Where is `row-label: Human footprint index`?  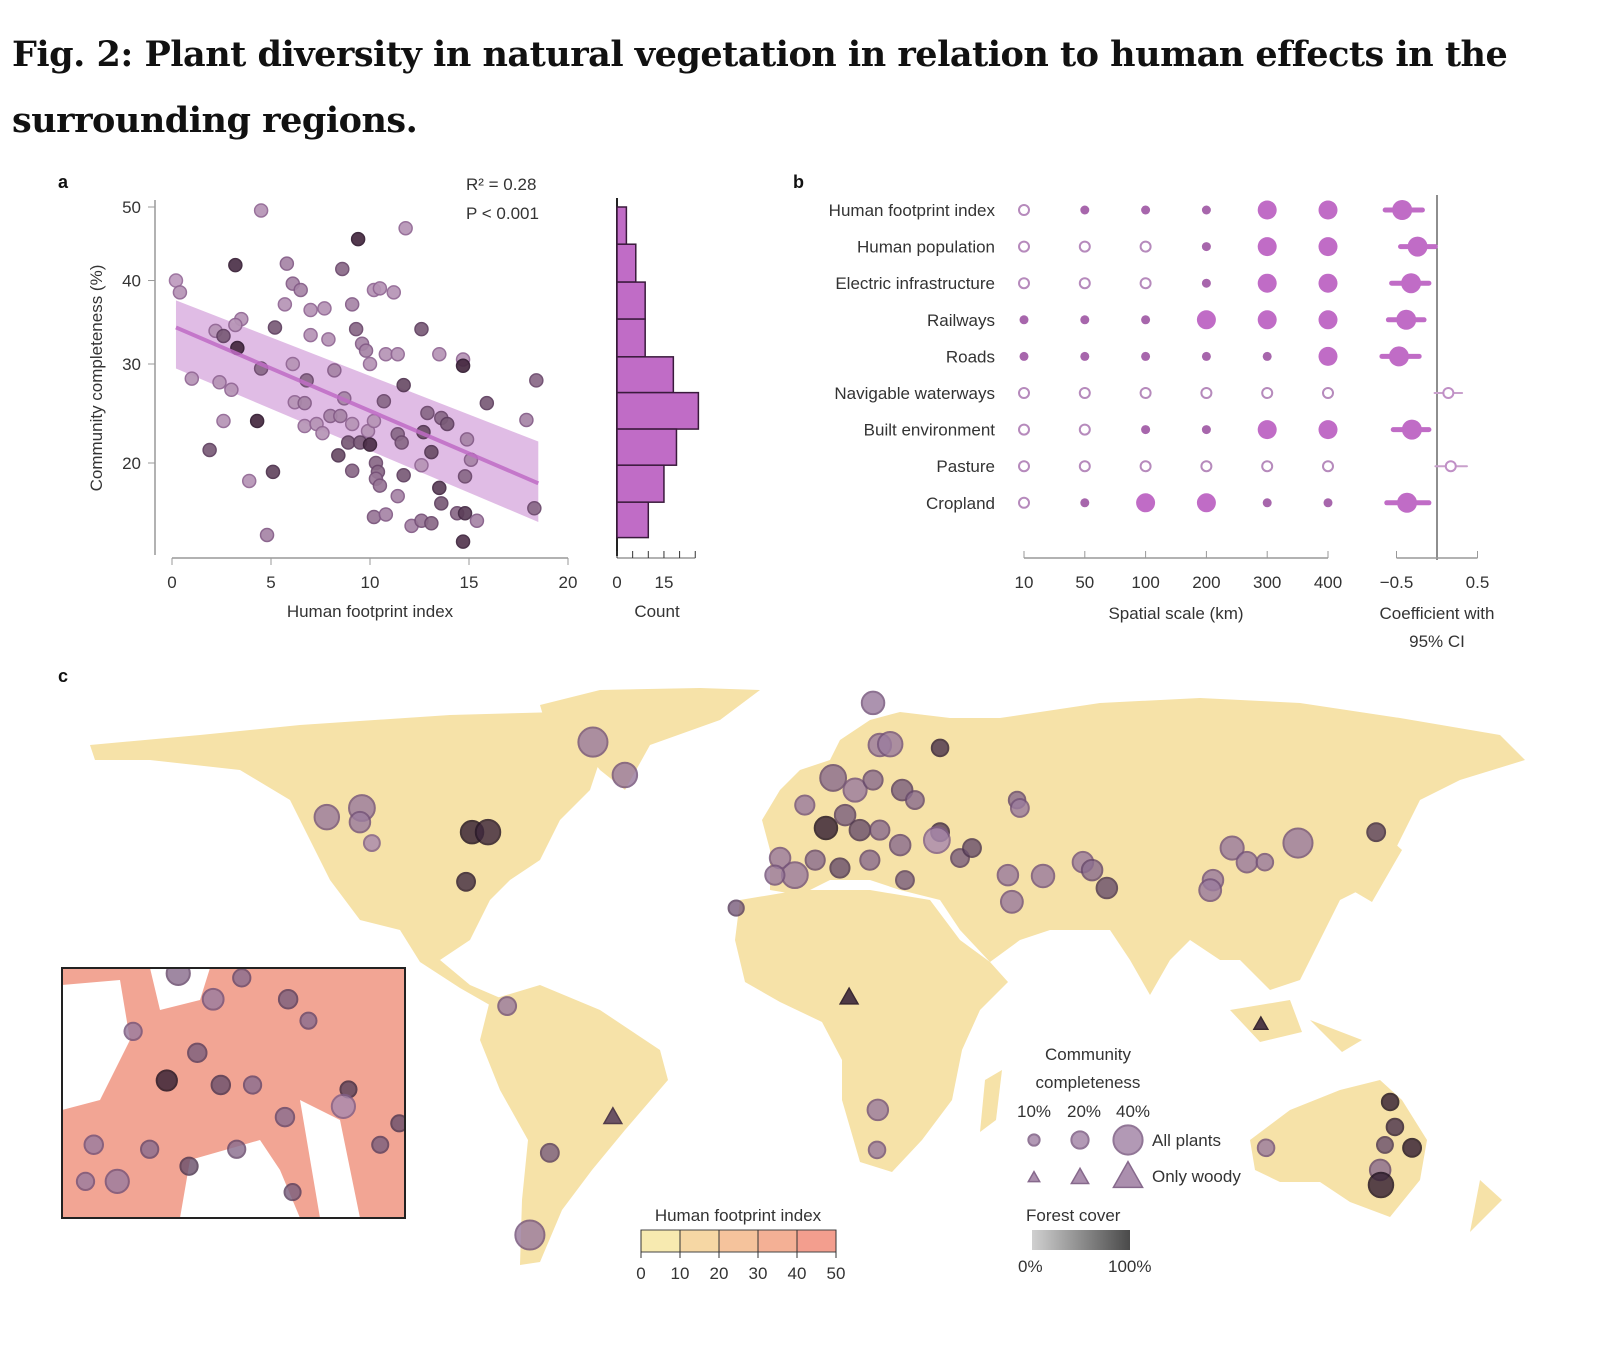 row-label: Human footprint index is located at coordinates (912, 210).